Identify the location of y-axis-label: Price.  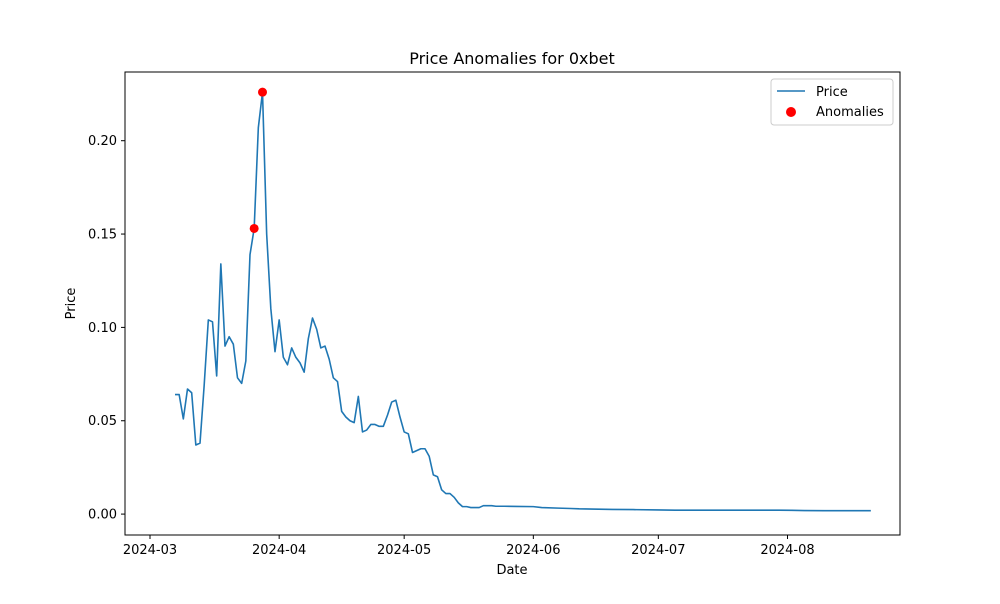
(71, 304).